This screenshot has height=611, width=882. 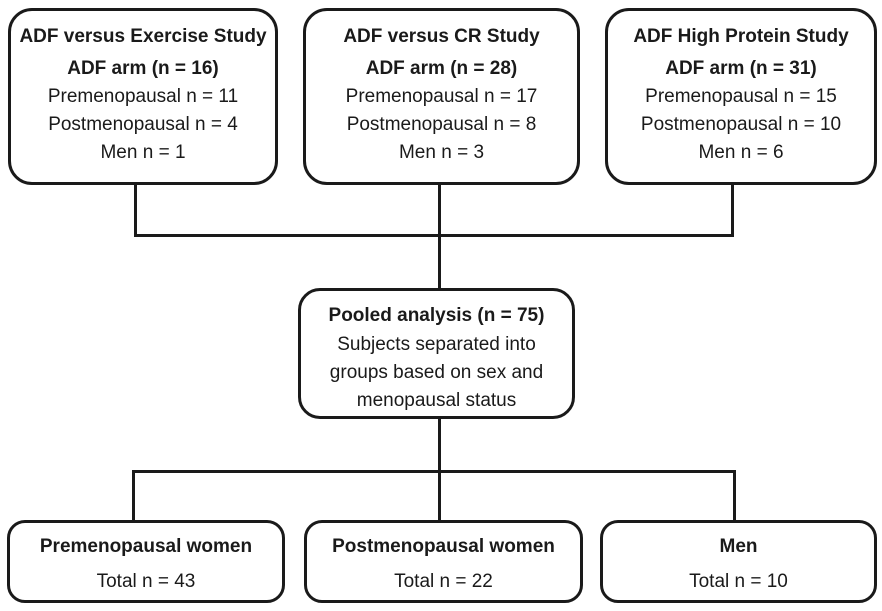 I want to click on pooled-description: groups based on sex and, so click(x=436, y=372).